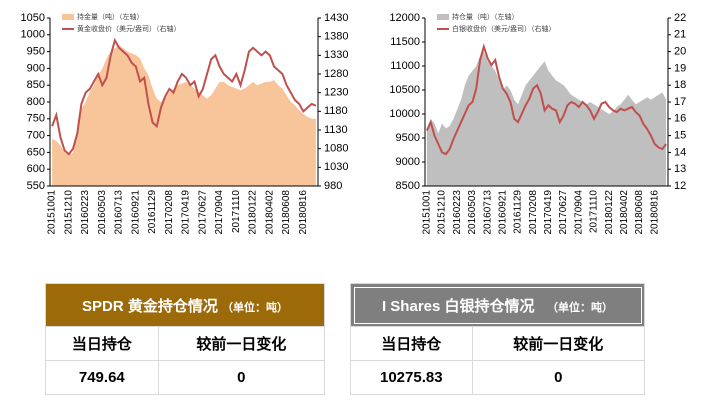 This screenshot has height=403, width=704. What do you see at coordinates (336, 55) in the screenshot?
I see `y2-tick-label: 1330` at bounding box center [336, 55].